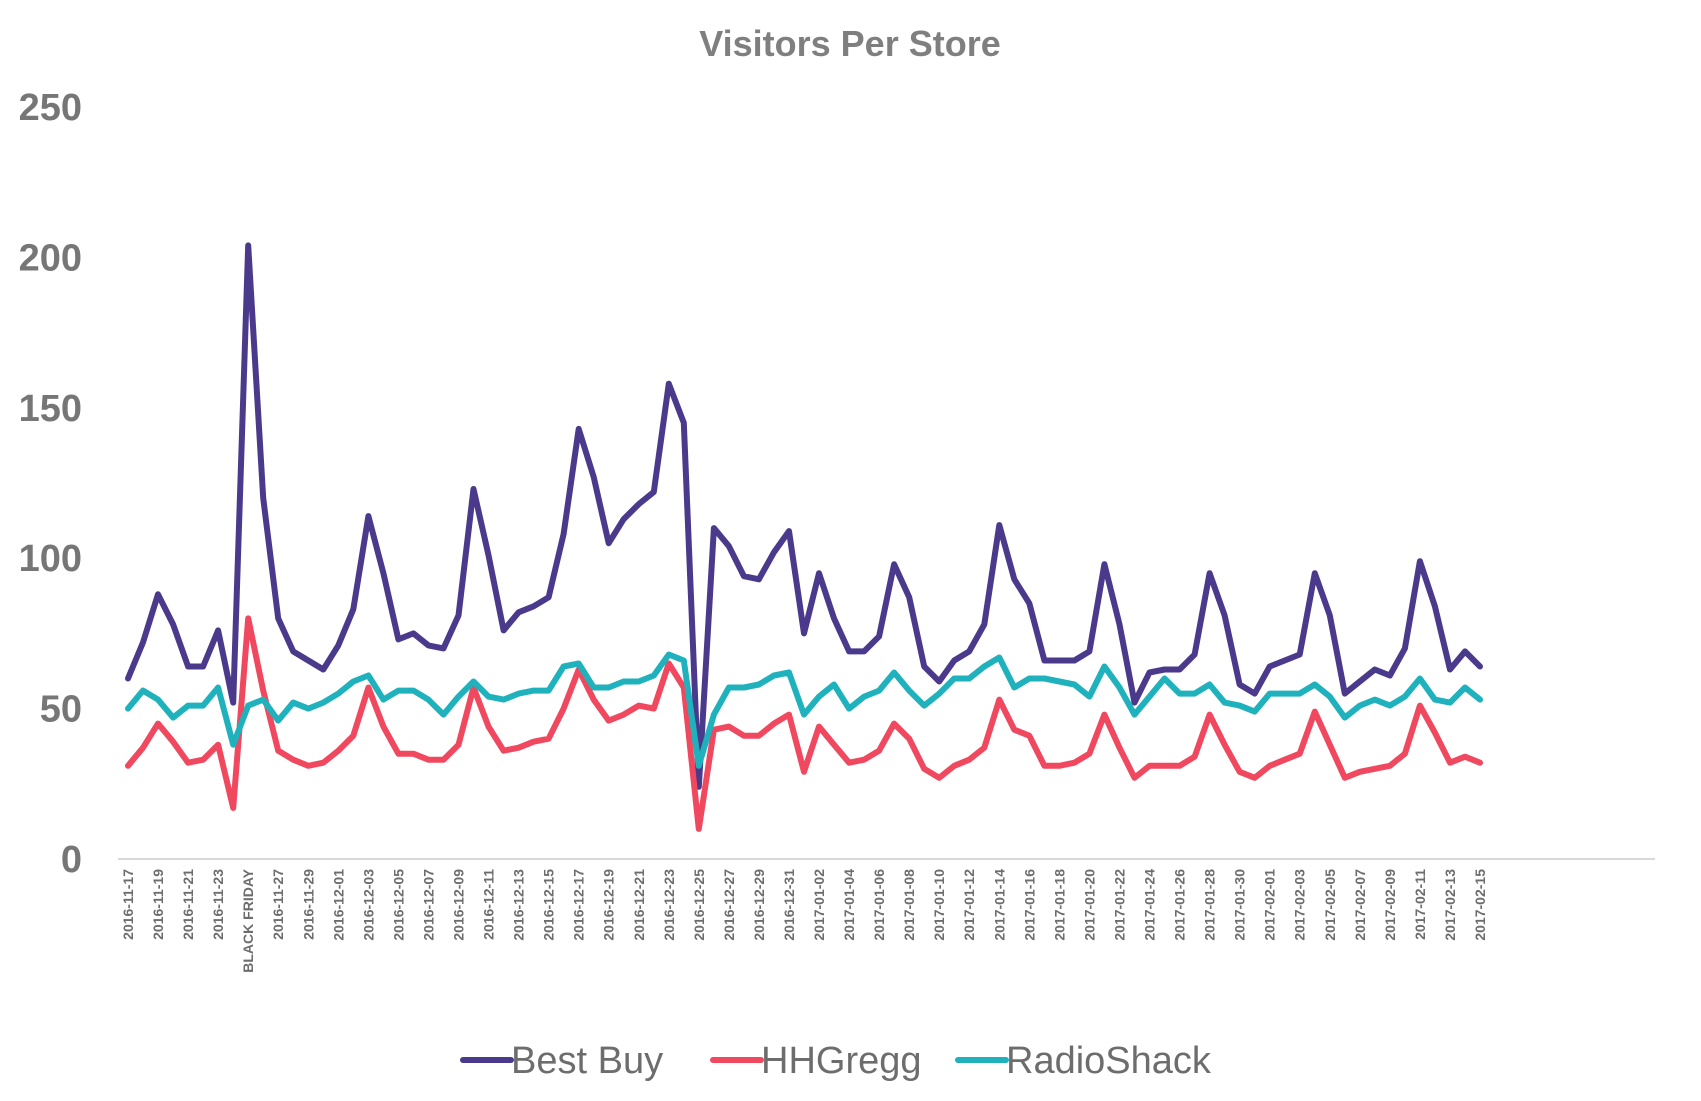 The width and height of the screenshot is (1701, 1101). Describe the element at coordinates (999, 905) in the screenshot. I see `x-tick-label: 2017-01-14` at that location.